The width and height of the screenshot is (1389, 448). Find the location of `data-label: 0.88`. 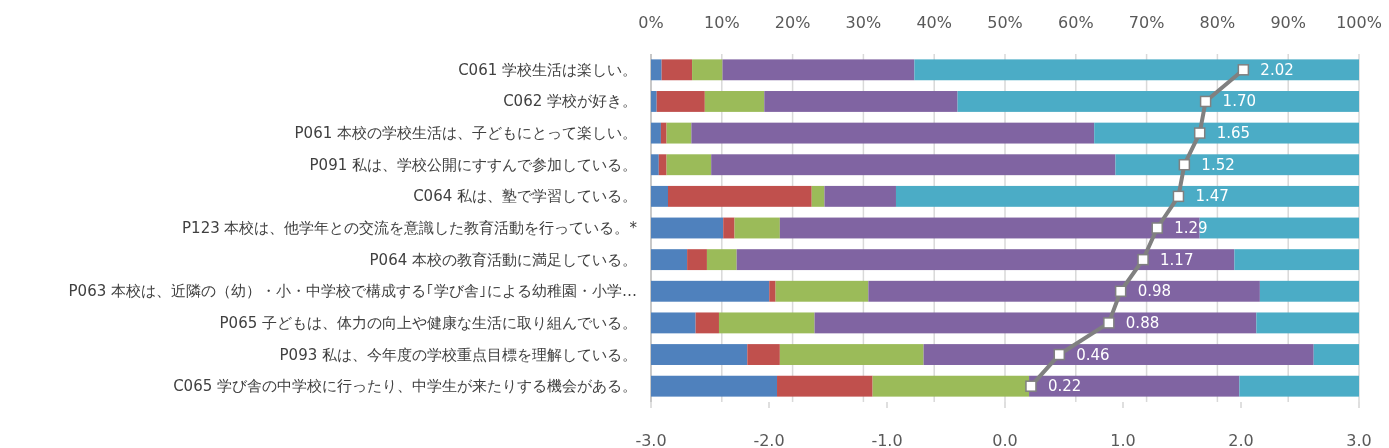

data-label: 0.88 is located at coordinates (1142, 322).